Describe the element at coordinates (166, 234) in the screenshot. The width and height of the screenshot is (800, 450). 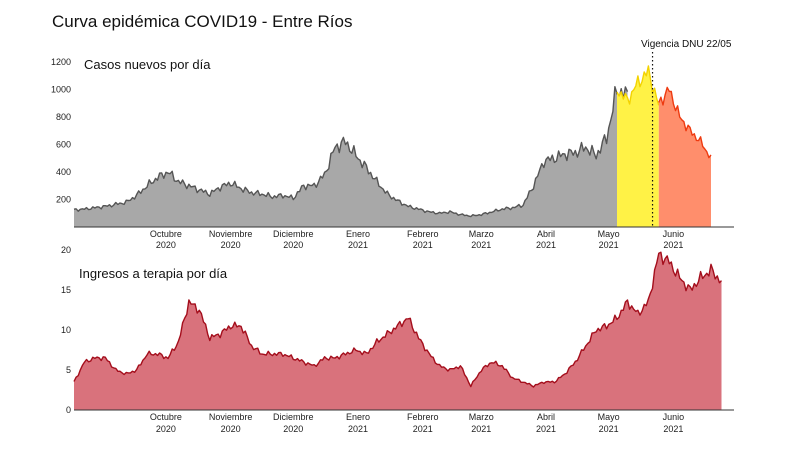
I see `cases-month-label: Octubre` at that location.